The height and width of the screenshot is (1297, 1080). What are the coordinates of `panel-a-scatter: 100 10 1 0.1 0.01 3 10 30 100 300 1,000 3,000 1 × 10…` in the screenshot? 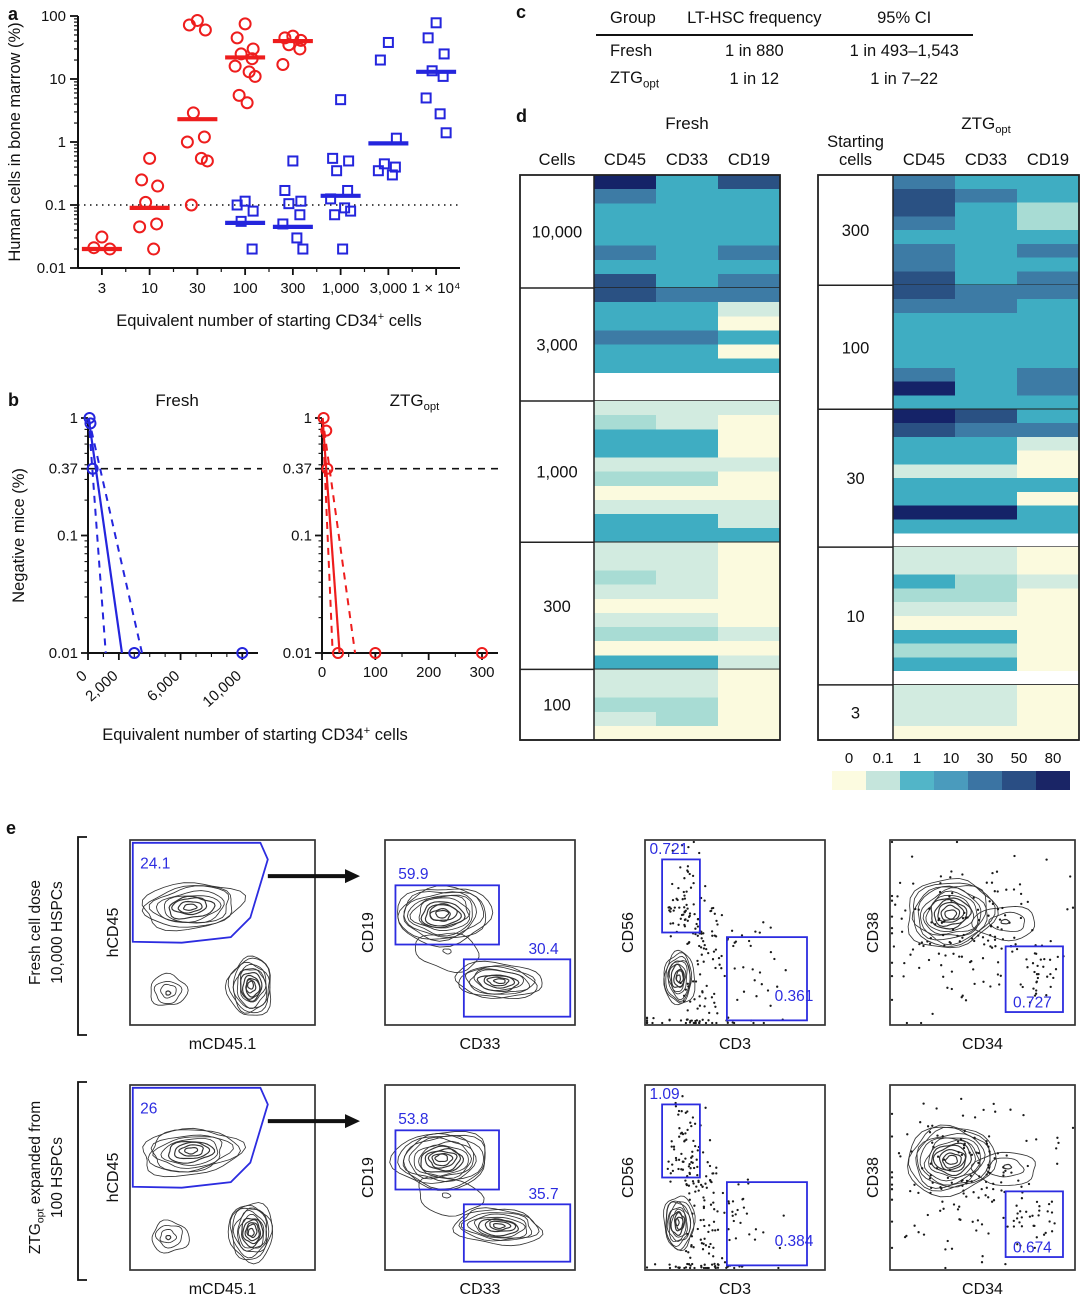 It's located at (245, 191).